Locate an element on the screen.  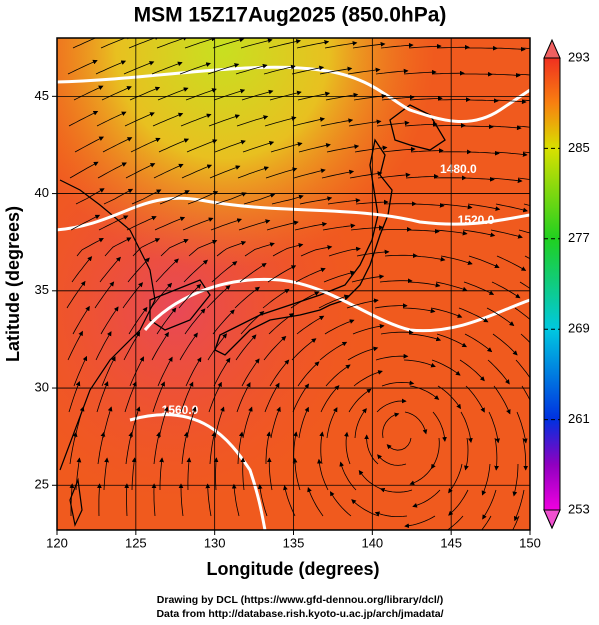
colorbar is located at coordinates (552, 284).